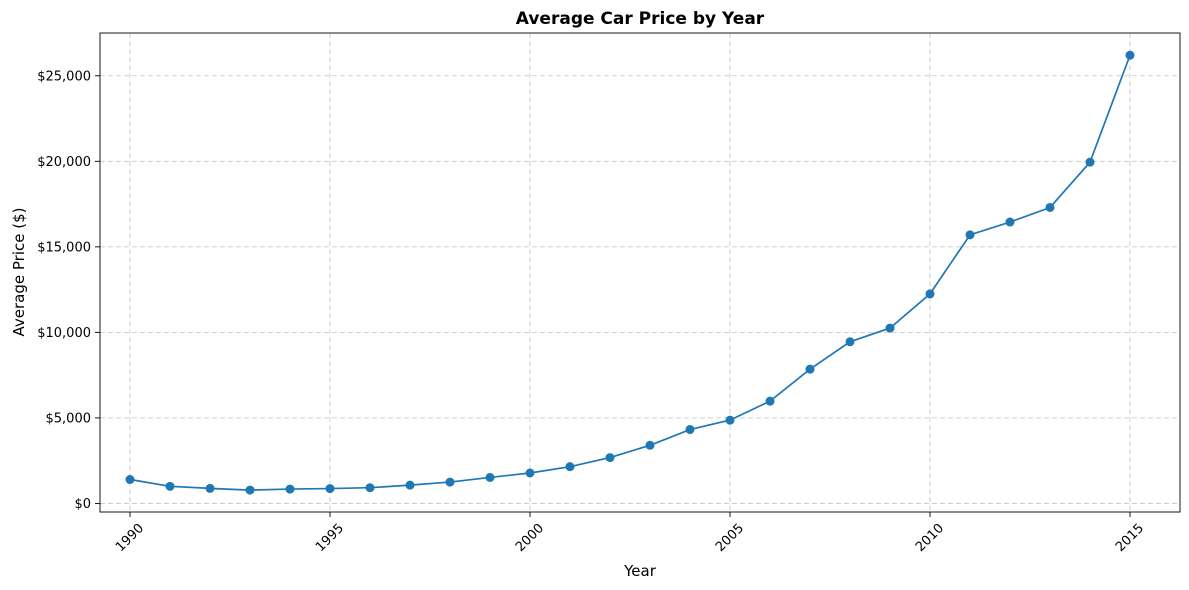 The width and height of the screenshot is (1189, 590). What do you see at coordinates (930, 538) in the screenshot?
I see `x-tick-label: 2010` at bounding box center [930, 538].